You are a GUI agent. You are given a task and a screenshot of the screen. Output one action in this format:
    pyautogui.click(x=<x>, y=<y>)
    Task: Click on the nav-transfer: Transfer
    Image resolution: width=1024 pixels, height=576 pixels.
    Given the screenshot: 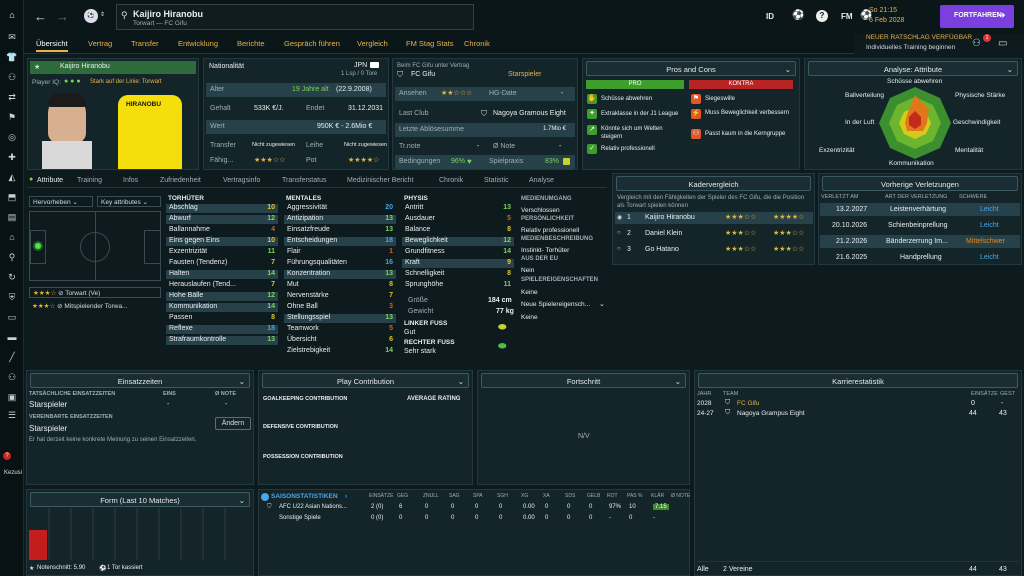 What is the action you would take?
    pyautogui.click(x=145, y=43)
    